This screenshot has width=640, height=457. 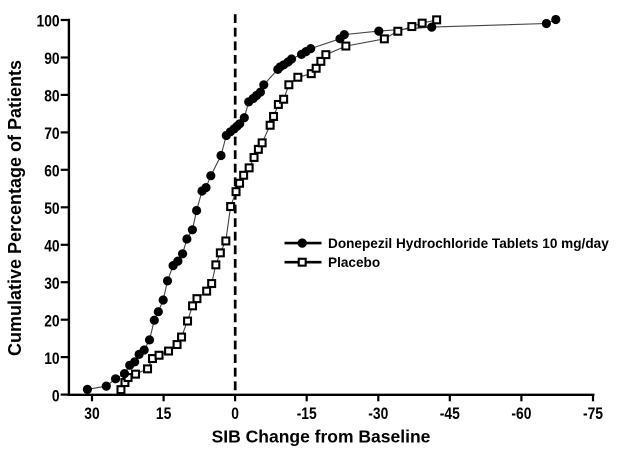 What do you see at coordinates (51, 59) in the screenshot?
I see `svg-text: 90` at bounding box center [51, 59].